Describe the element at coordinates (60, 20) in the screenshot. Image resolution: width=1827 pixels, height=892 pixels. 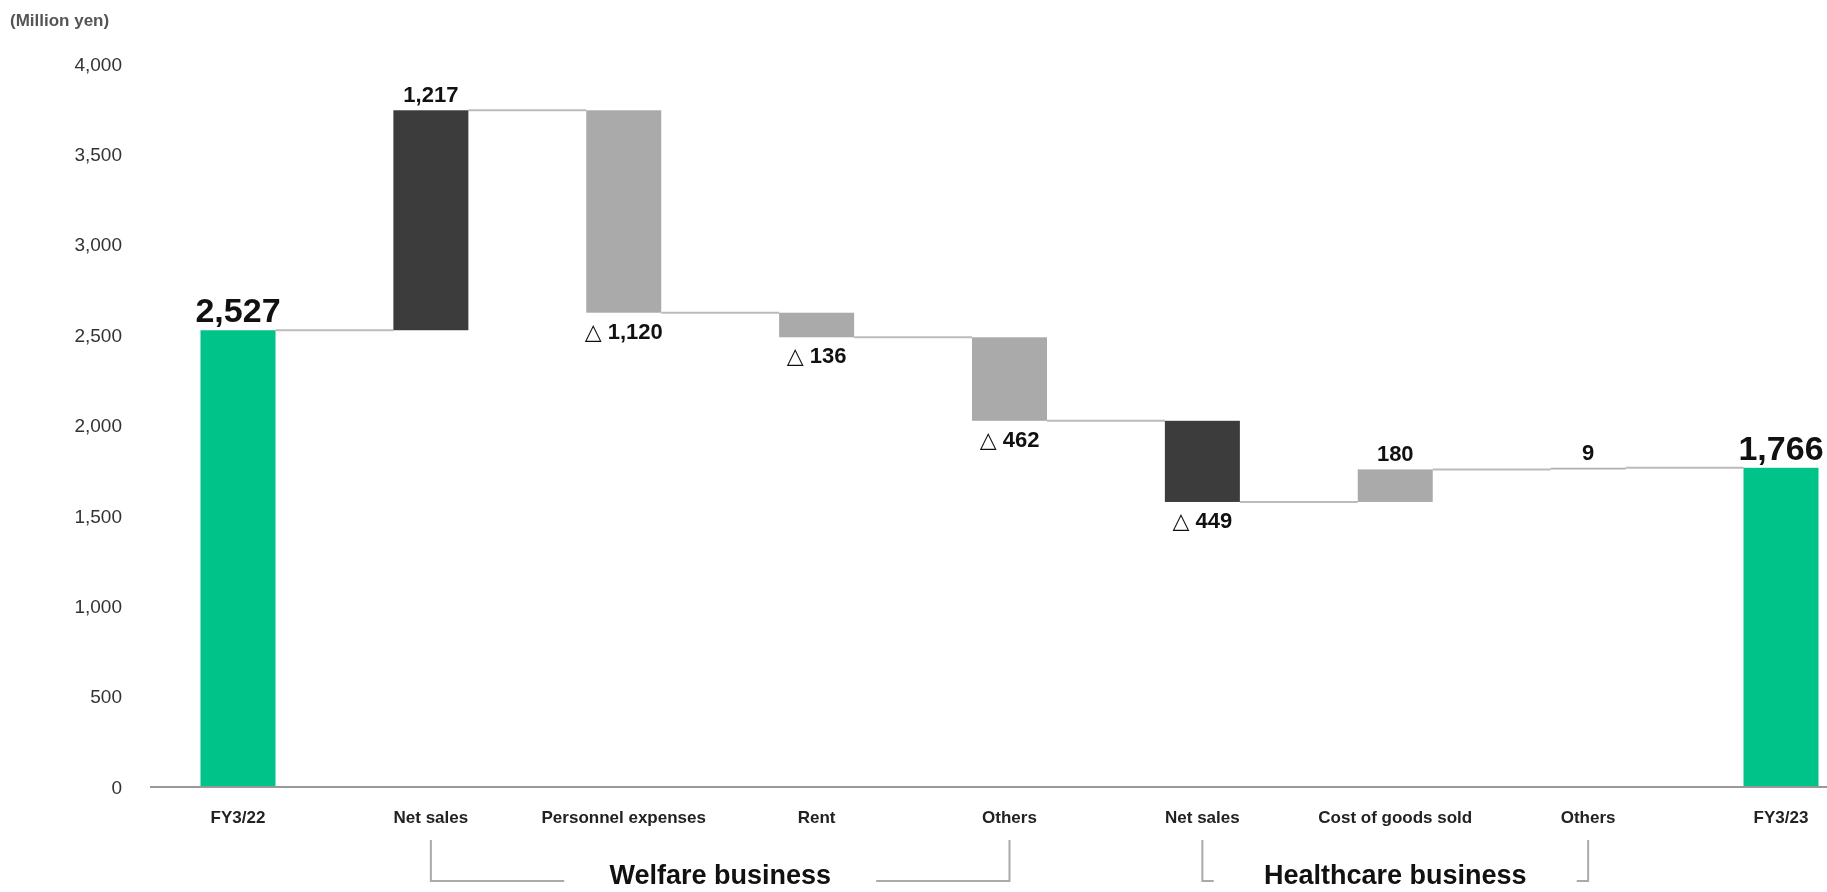
I see `y-axis-title: (Million yen)` at that location.